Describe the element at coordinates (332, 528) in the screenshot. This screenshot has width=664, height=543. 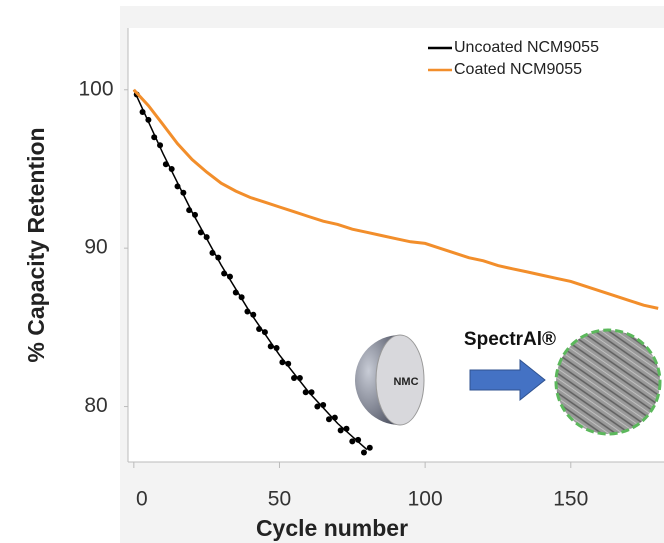
I see `x-axis-title: Cycle number` at that location.